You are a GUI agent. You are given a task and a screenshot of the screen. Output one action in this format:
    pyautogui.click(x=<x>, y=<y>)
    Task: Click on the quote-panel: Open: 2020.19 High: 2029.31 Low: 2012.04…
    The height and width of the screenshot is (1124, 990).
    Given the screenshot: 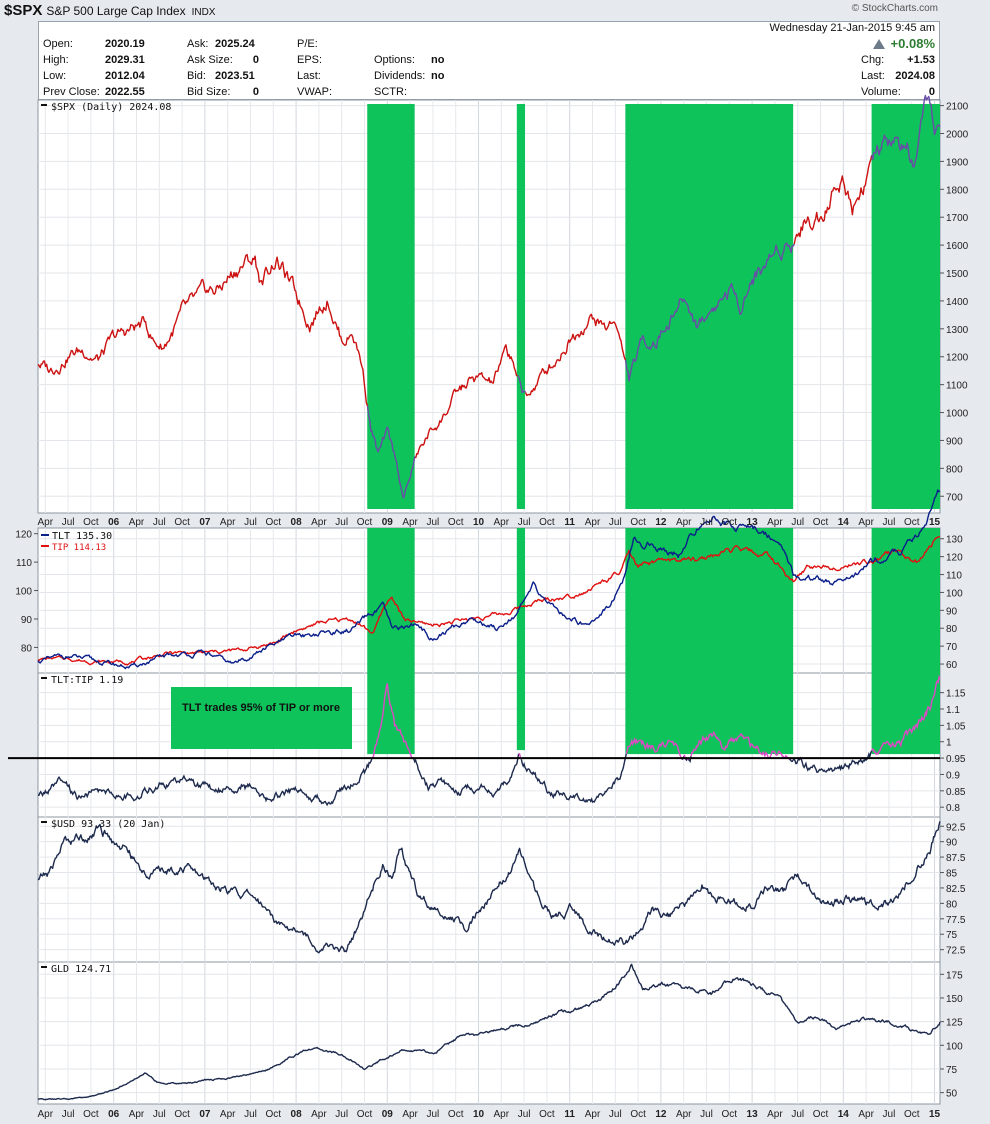 What is the action you would take?
    pyautogui.click(x=489, y=60)
    